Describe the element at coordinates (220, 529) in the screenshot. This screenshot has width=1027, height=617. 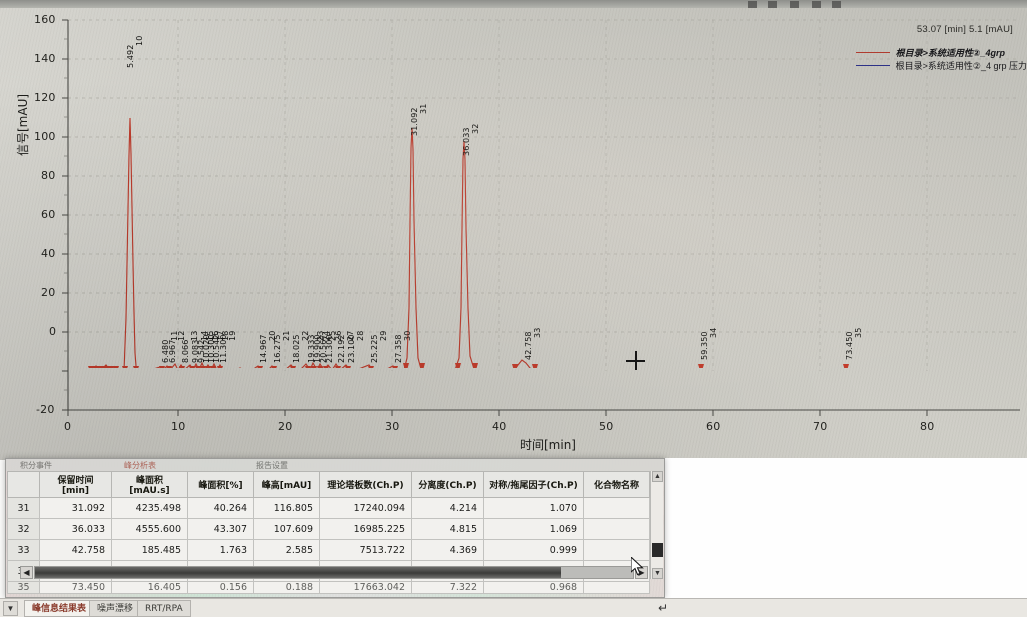
I see `cell-area-percent: 43.307` at that location.